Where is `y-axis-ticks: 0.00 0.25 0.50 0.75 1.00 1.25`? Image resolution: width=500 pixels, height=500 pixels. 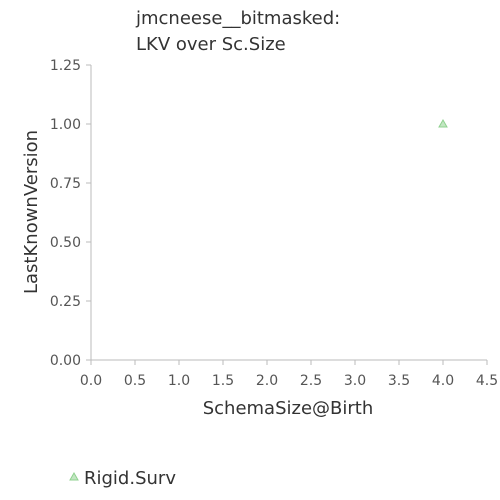 y-axis-ticks: 0.00 0.25 0.50 0.75 1.00 1.25 is located at coordinates (70, 213).